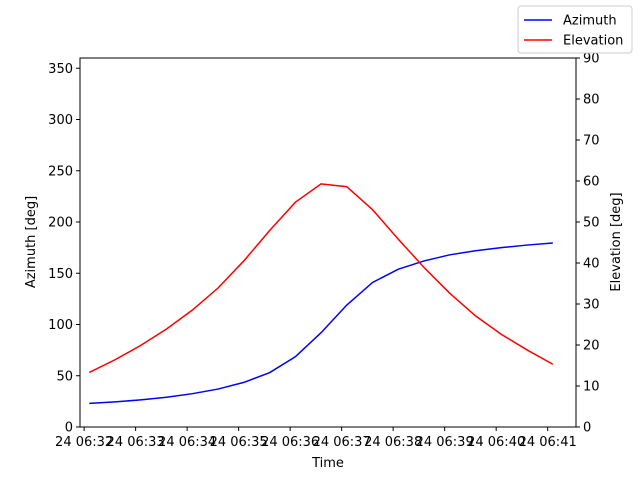 Image resolution: width=640 pixels, height=480 pixels. I want to click on x-tick-label: 24 06:34, so click(187, 442).